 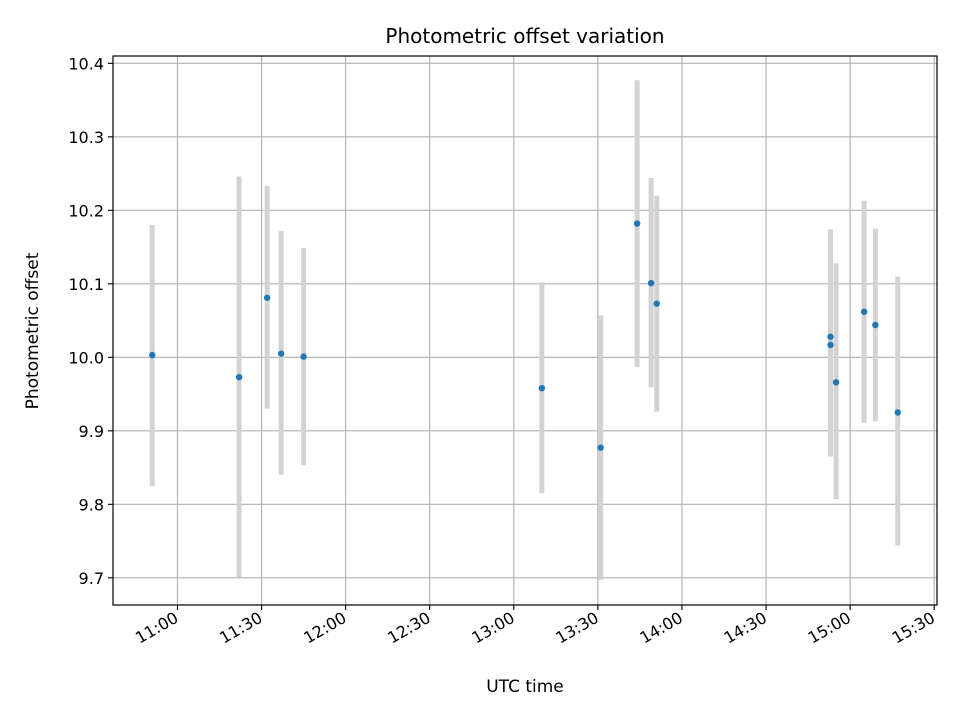 I want to click on y-tick-label: 9.9, so click(x=91, y=431).